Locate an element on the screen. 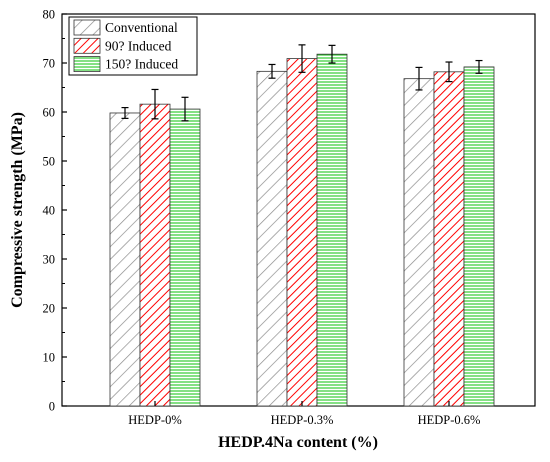  legend-label: 90? Induced is located at coordinates (138, 45).